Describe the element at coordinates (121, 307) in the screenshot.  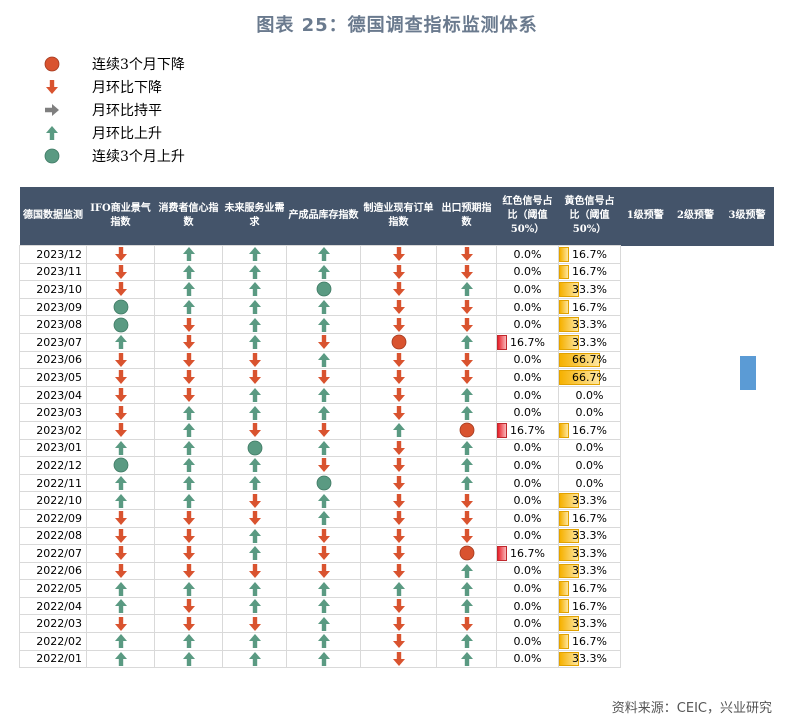
I see `green-circle-icon` at that location.